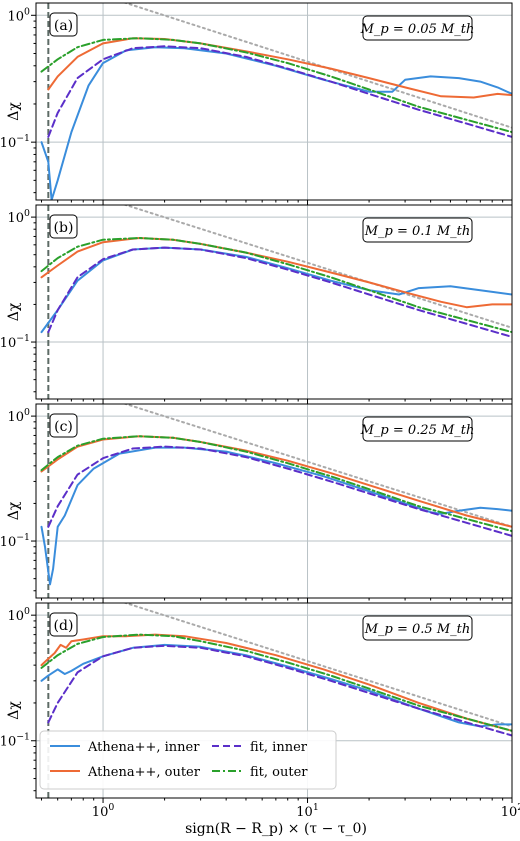 This screenshot has width=520, height=841. I want to click on mass-label-text: M_p = 0.25 M_th, so click(417, 430).